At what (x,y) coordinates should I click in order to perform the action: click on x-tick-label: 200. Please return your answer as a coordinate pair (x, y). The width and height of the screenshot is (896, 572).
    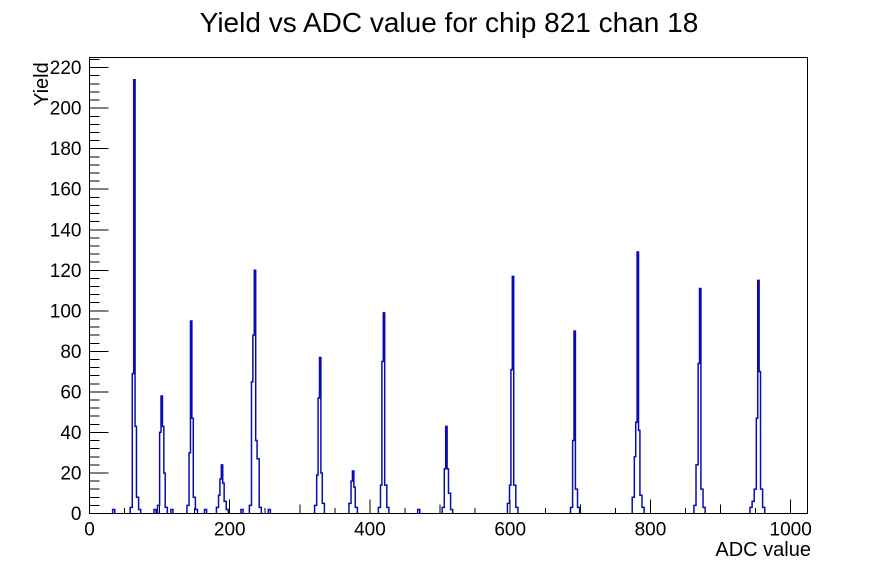
    Looking at the image, I should click on (230, 530).